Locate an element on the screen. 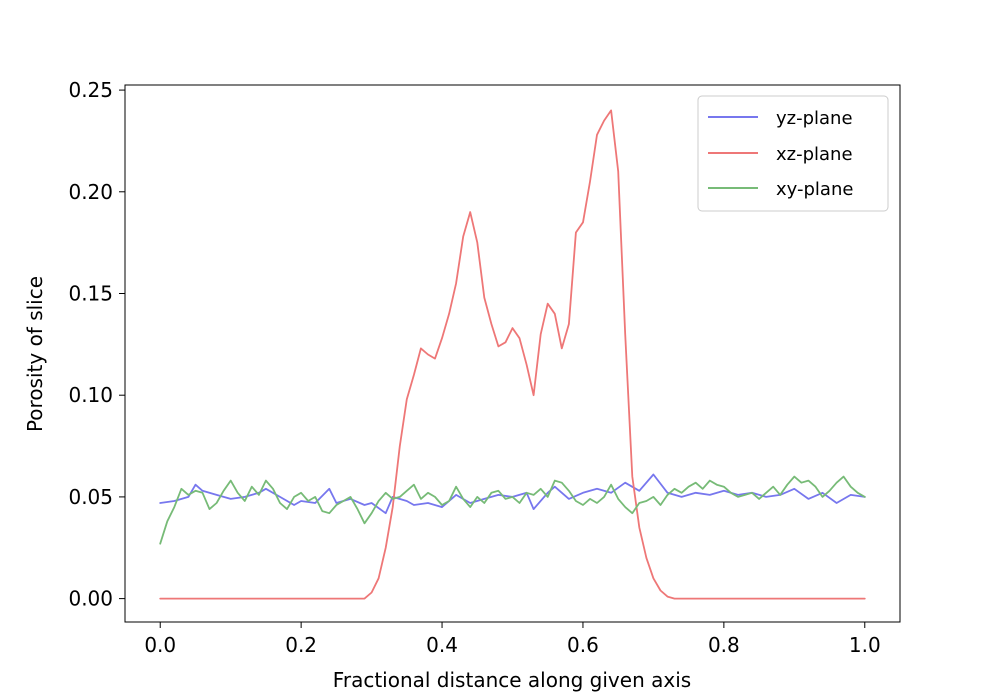 This screenshot has height=700, width=1000. y-tick-label: 0.10 is located at coordinates (90, 395).